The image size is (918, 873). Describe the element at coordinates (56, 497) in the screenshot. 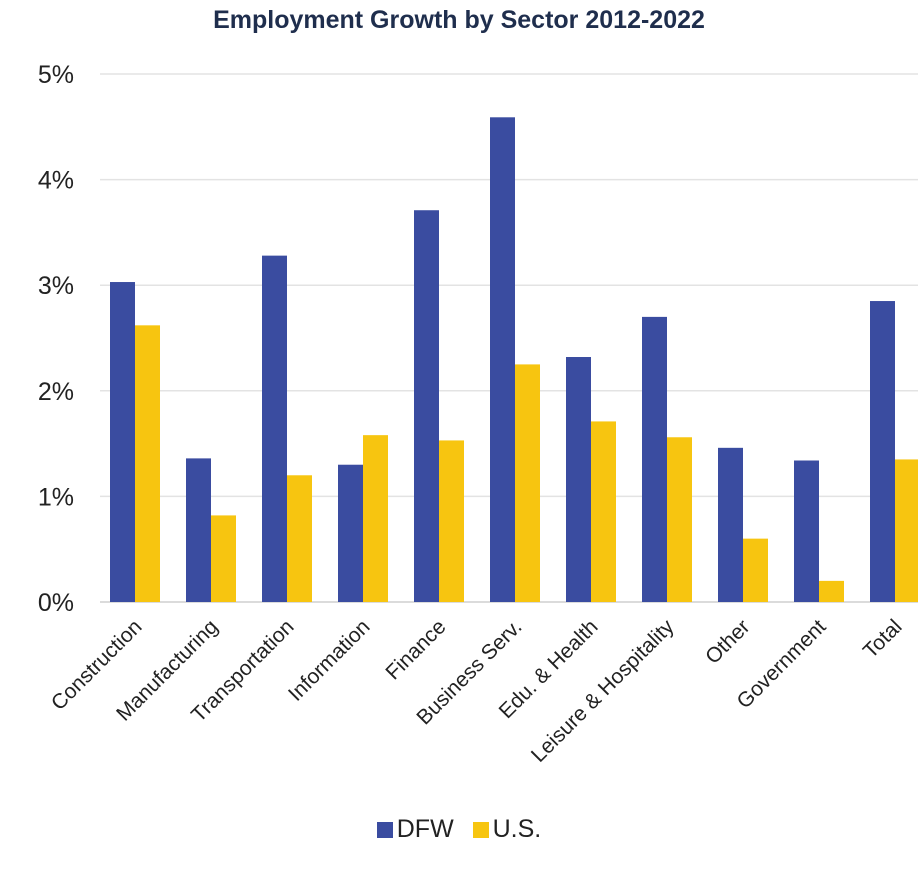

I see `y-tick-label: 1%` at that location.